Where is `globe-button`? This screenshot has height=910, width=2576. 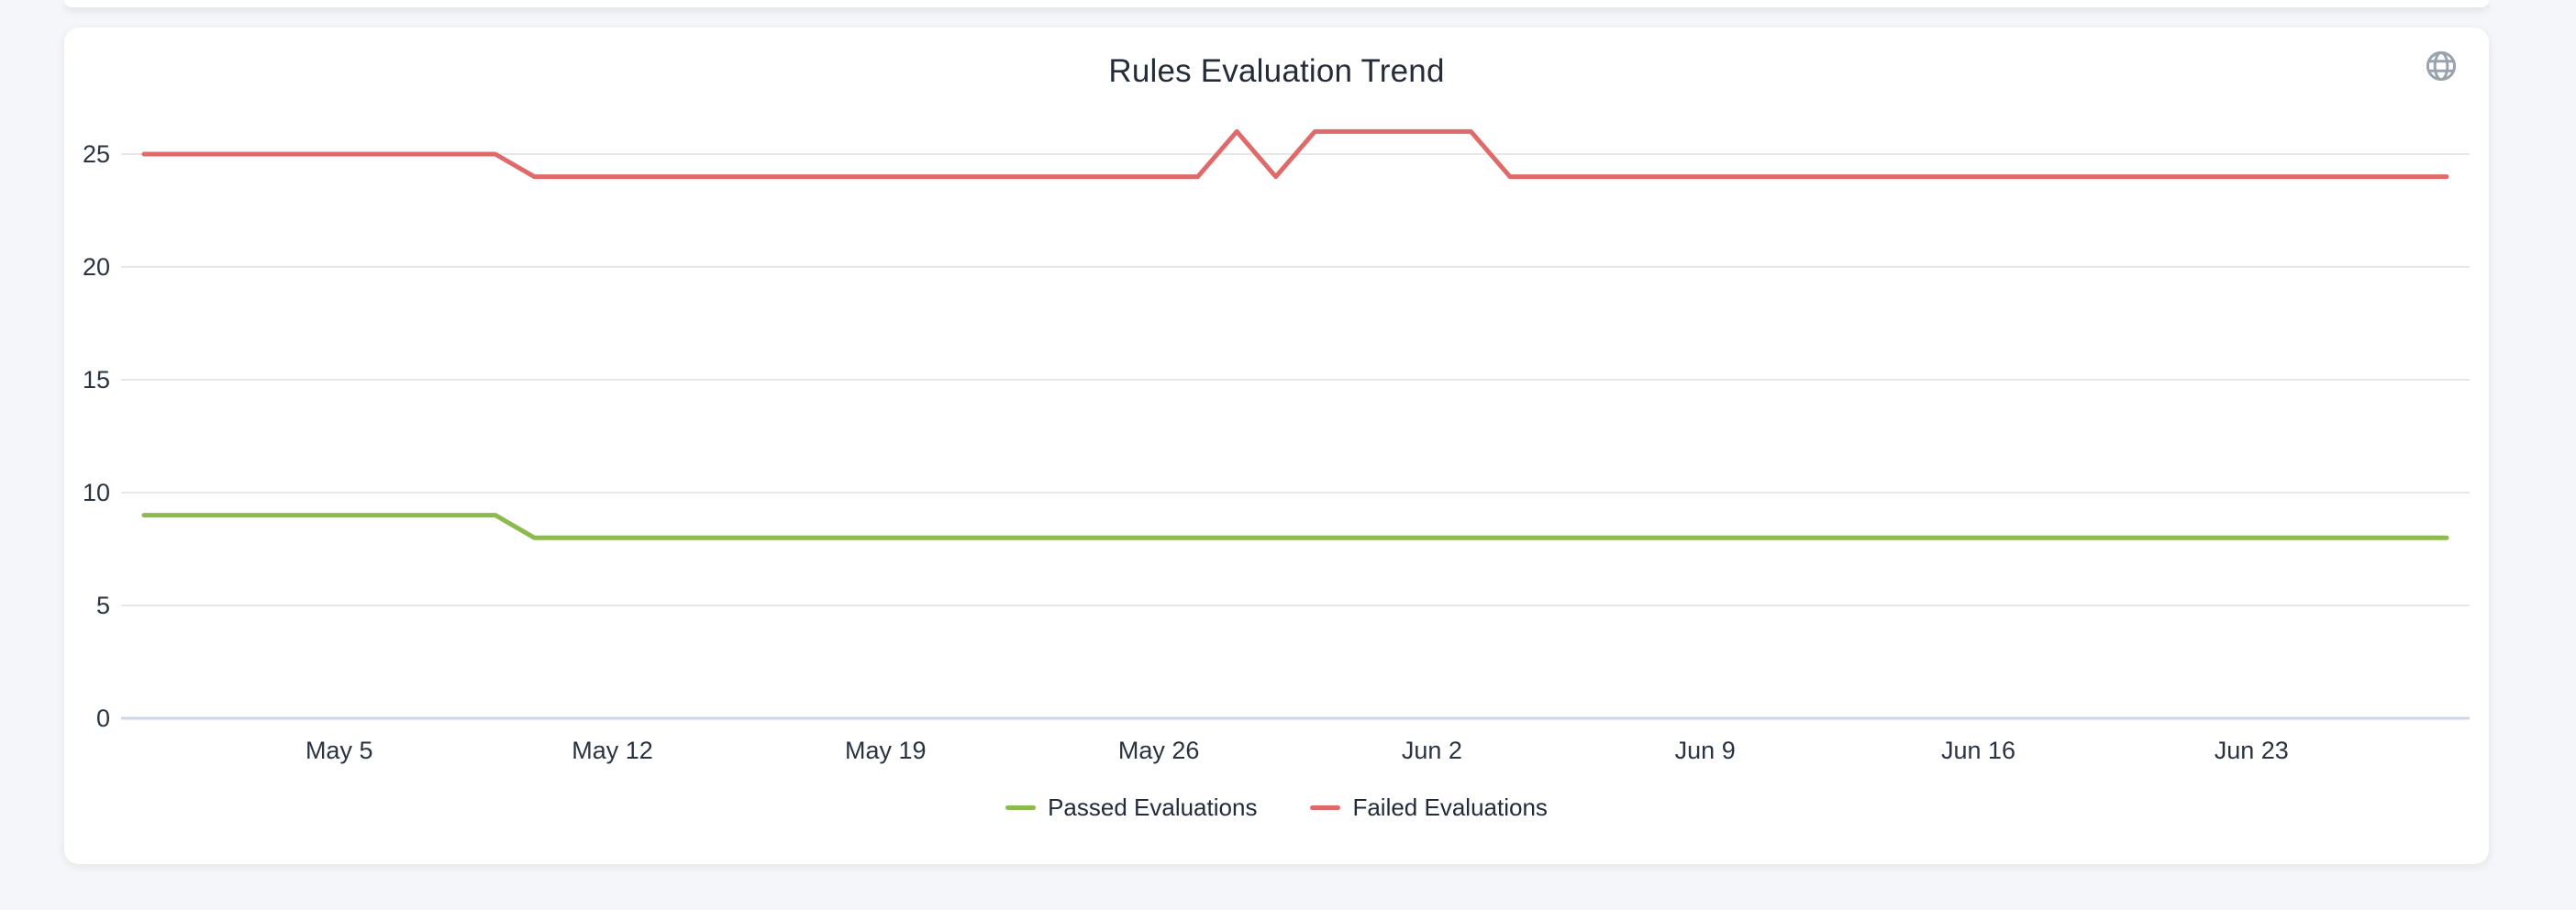
globe-button is located at coordinates (2441, 66).